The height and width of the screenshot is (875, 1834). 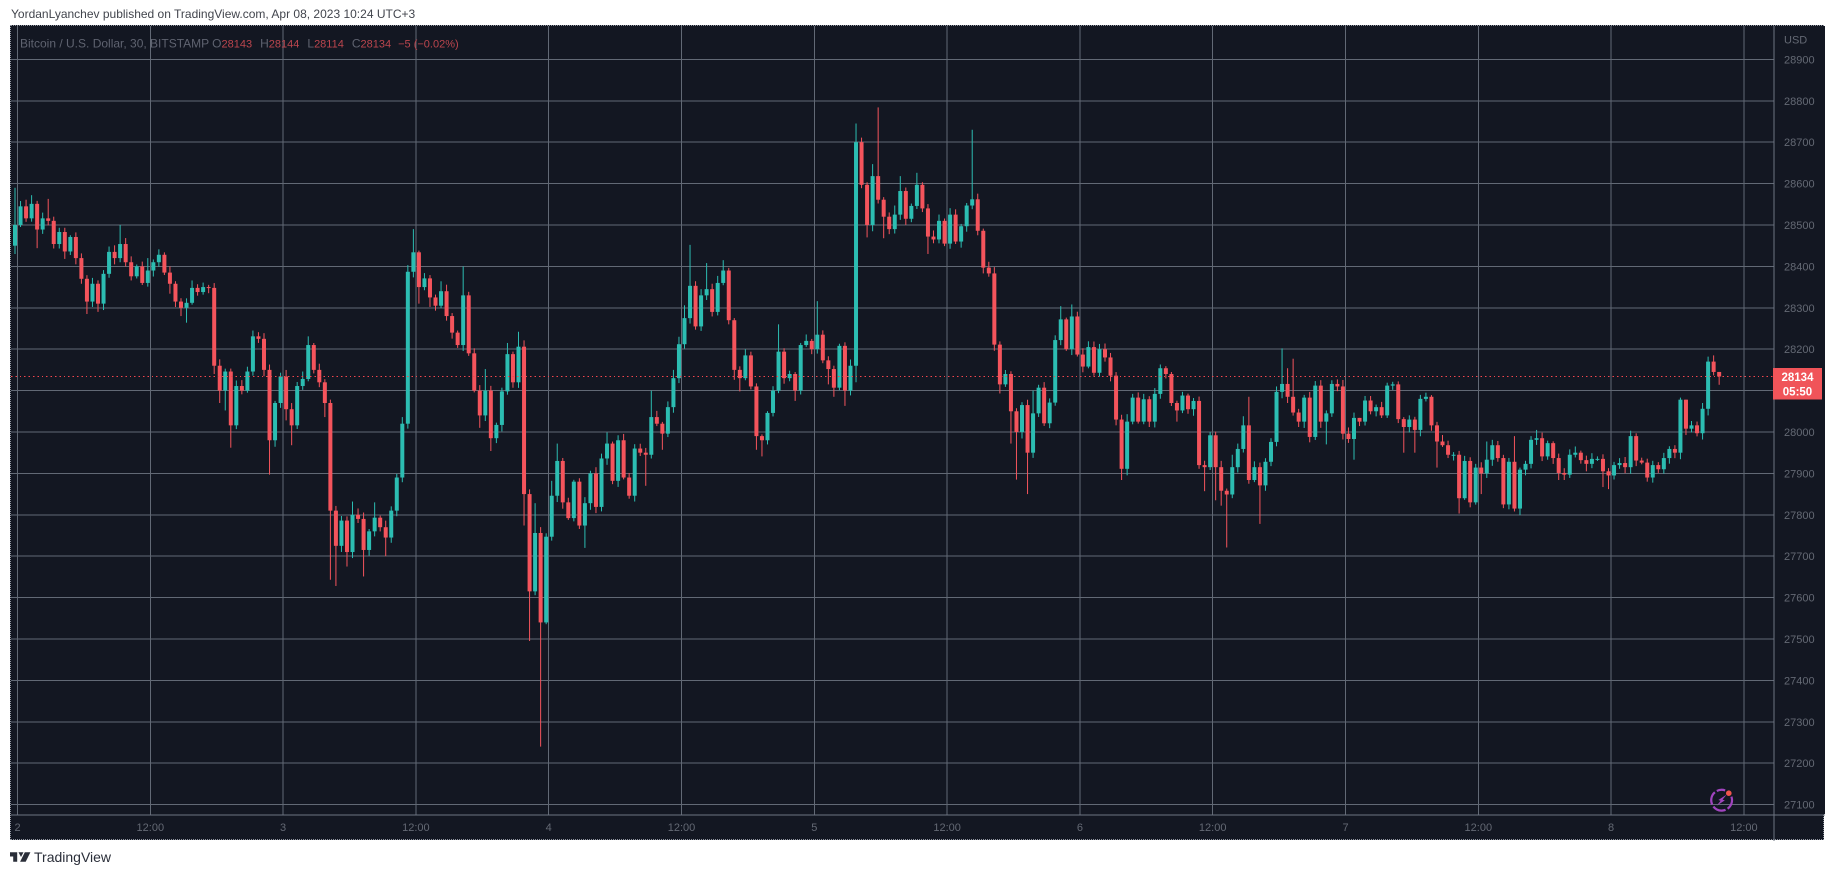 I want to click on svg-text: 28500, so click(x=1799, y=226).